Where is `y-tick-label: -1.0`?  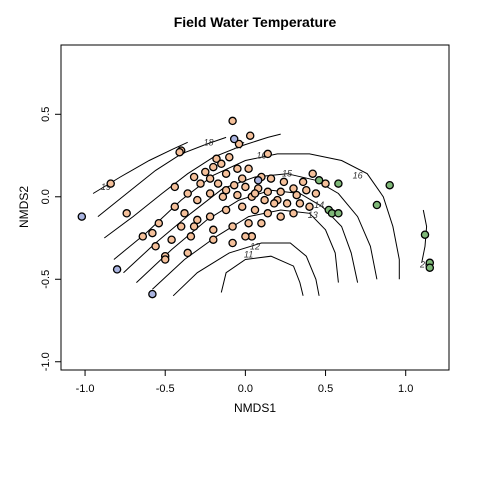
y-tick-label: -1.0 is located at coordinates (46, 361).